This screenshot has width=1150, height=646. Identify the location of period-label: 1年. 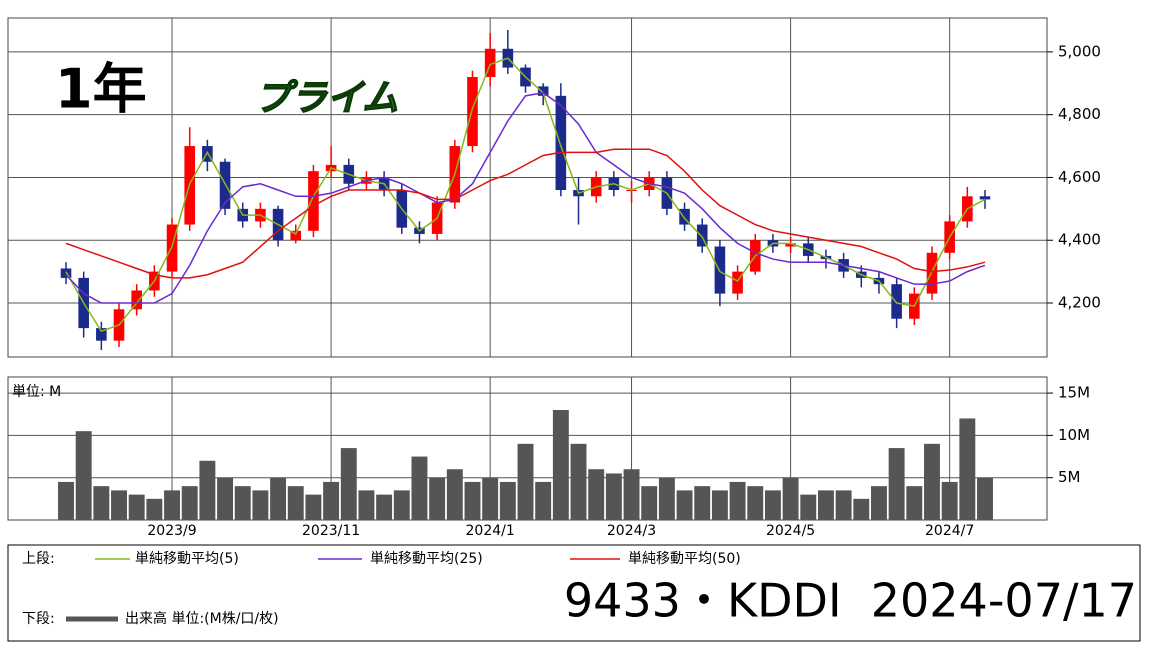
(101, 89).